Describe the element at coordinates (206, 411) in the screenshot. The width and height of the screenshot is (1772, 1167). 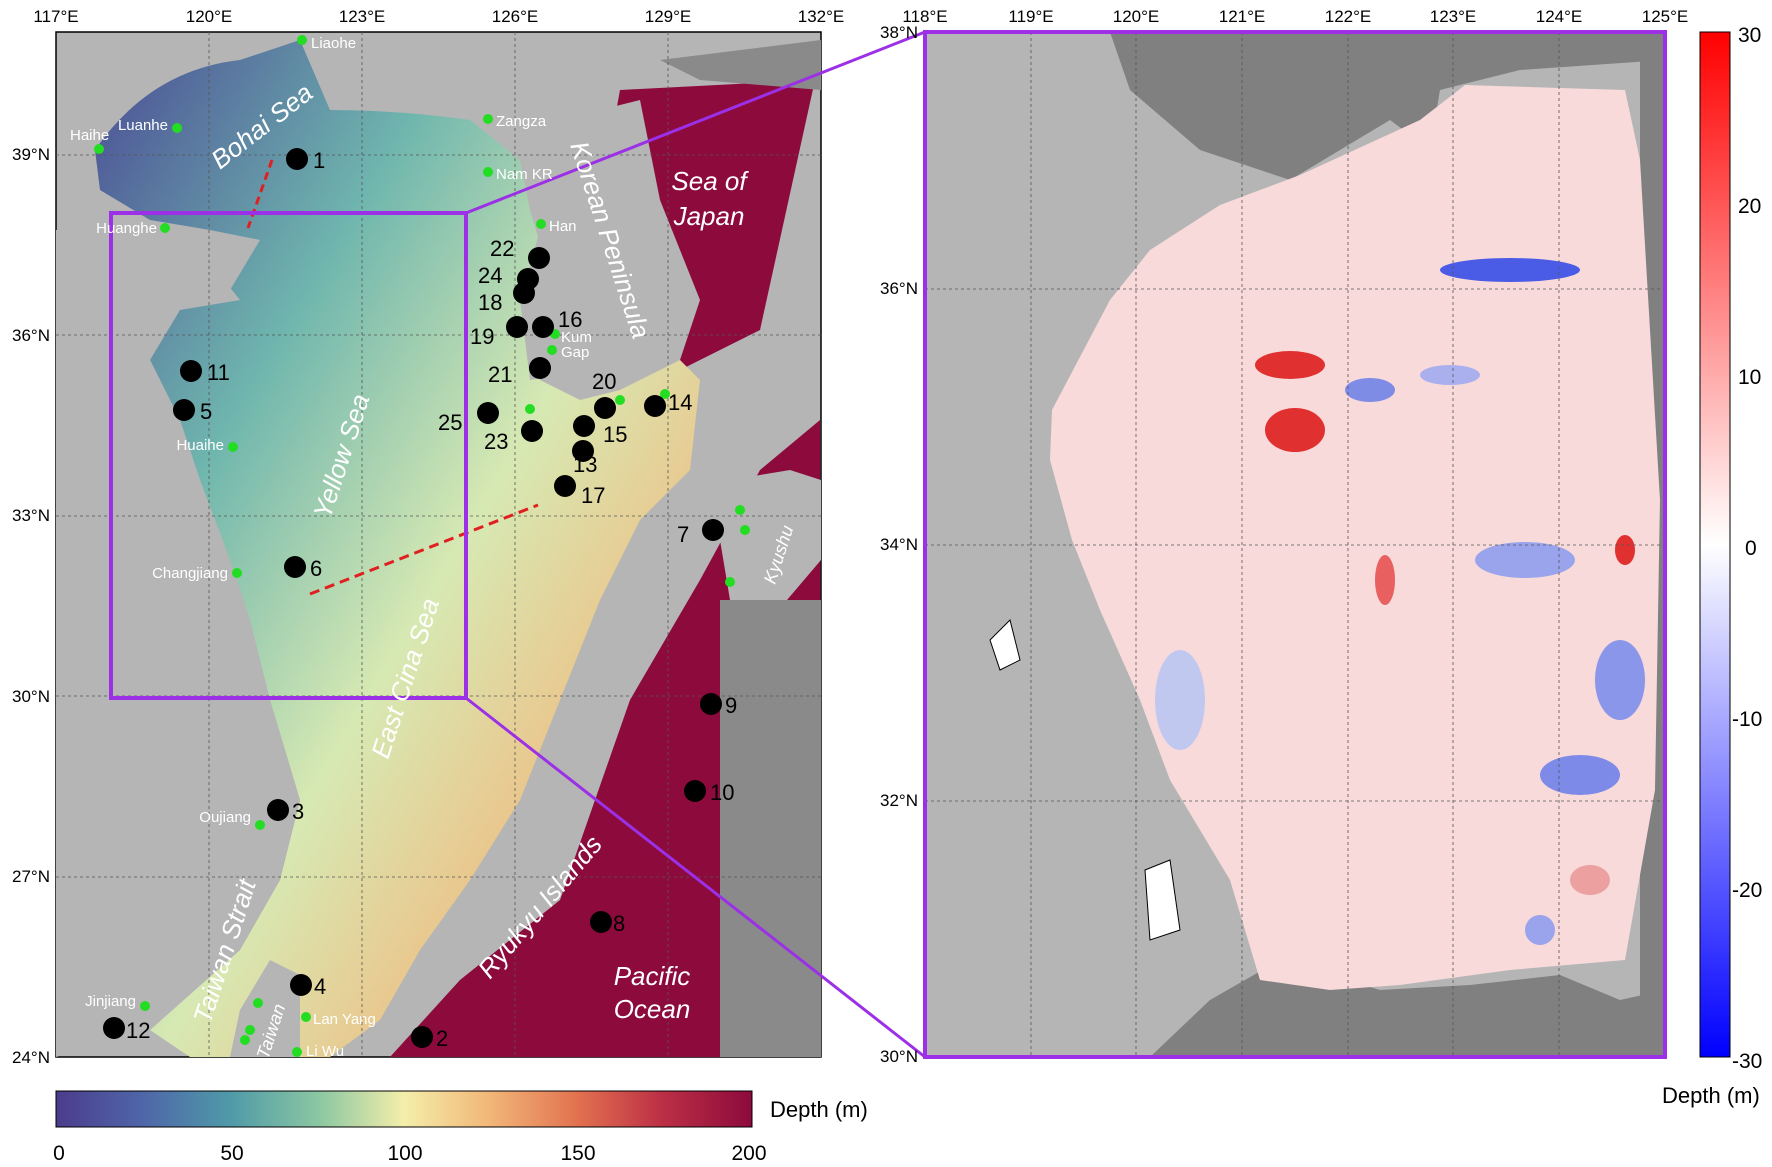
I see `station-label: 5` at that location.